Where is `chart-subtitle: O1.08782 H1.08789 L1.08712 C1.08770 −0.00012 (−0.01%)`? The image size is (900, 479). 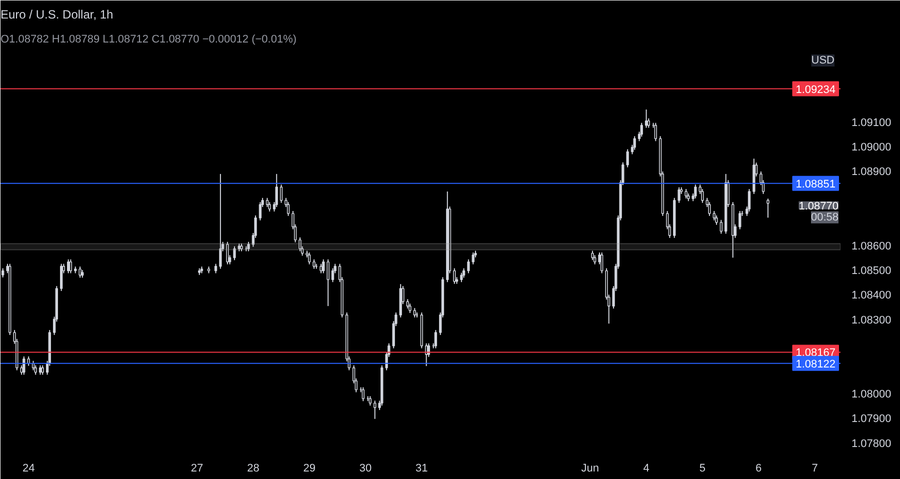 chart-subtitle: O1.08782 H1.08789 L1.08712 C1.08770 −0.00012 (−0.01%) is located at coordinates (148, 40).